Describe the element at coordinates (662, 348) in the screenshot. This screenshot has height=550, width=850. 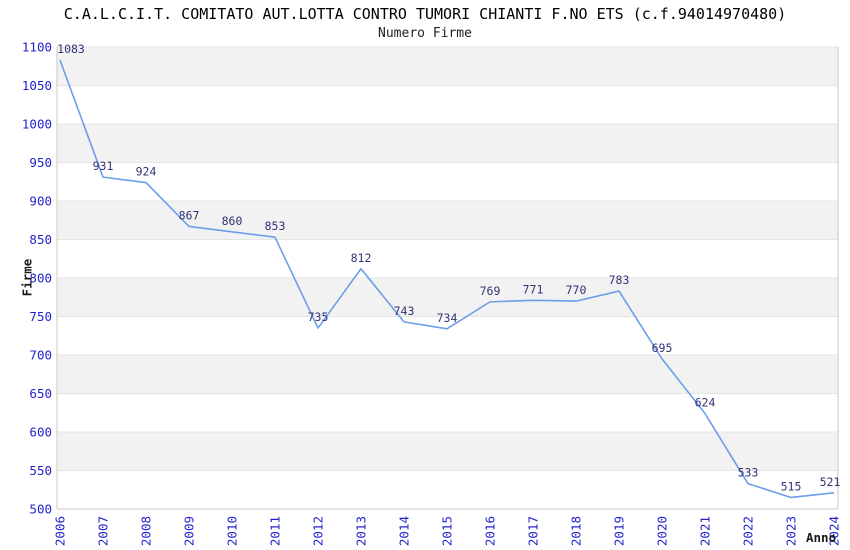
I see `point-label: 695` at that location.